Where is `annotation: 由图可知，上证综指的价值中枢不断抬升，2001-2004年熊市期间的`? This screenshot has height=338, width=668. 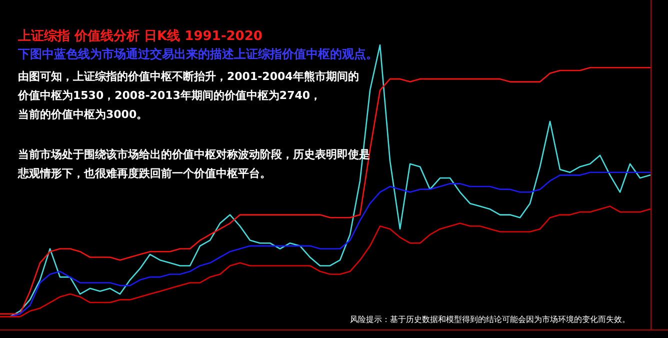
annotation: 由图可知，上证综指的价值中枢不断抬升，2001-2004年熊市期间的 is located at coordinates (188, 76).